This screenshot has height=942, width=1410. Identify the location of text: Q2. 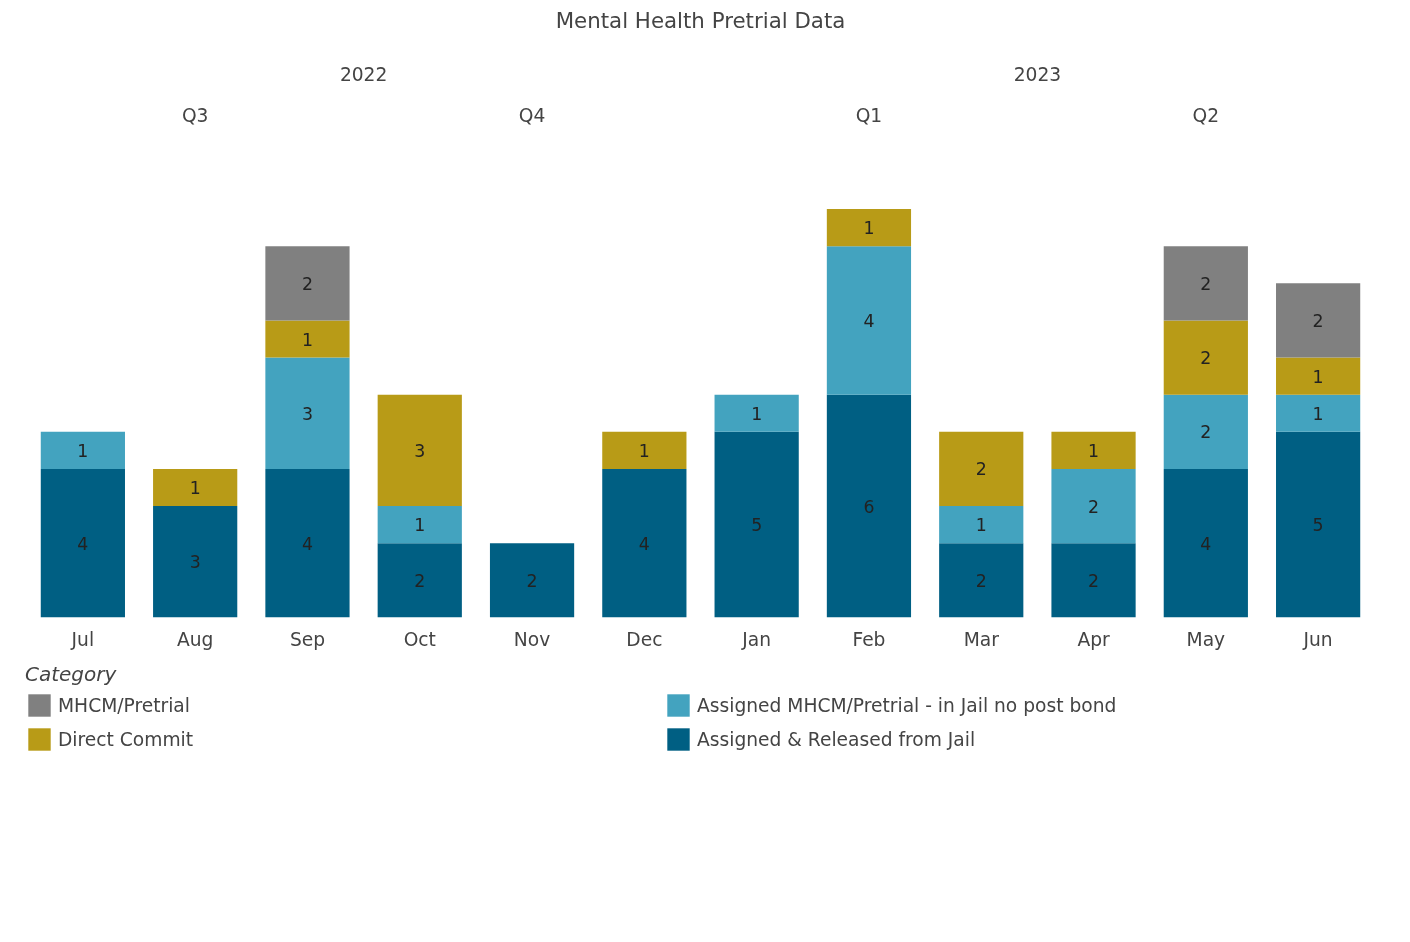
(1206, 115).